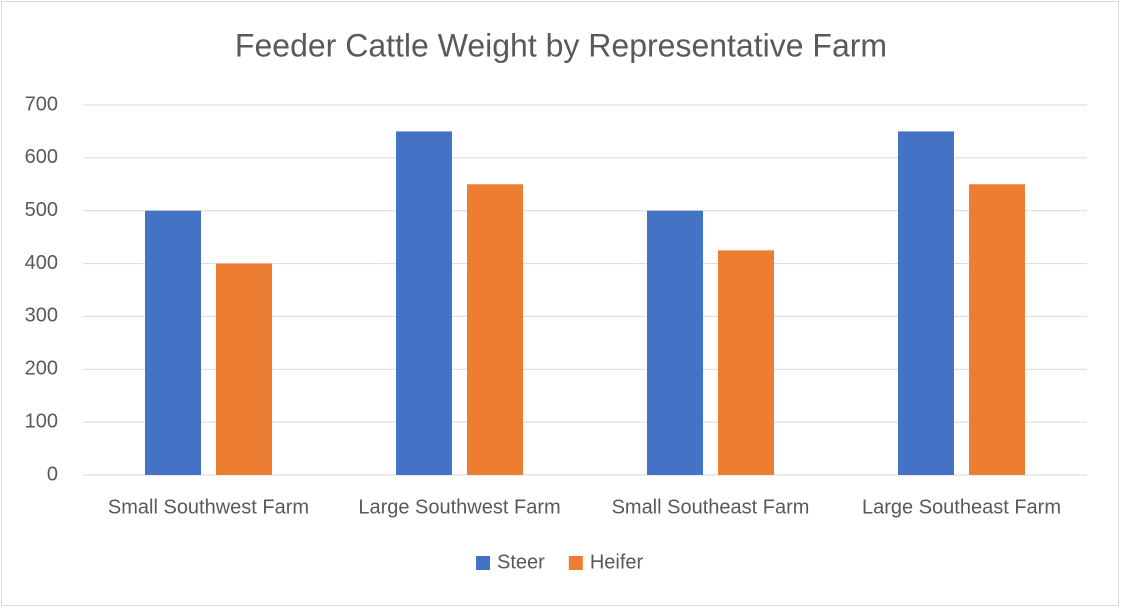 The image size is (1122, 609). What do you see at coordinates (961, 507) in the screenshot?
I see `x-tick-label: Large Southeast Farm` at bounding box center [961, 507].